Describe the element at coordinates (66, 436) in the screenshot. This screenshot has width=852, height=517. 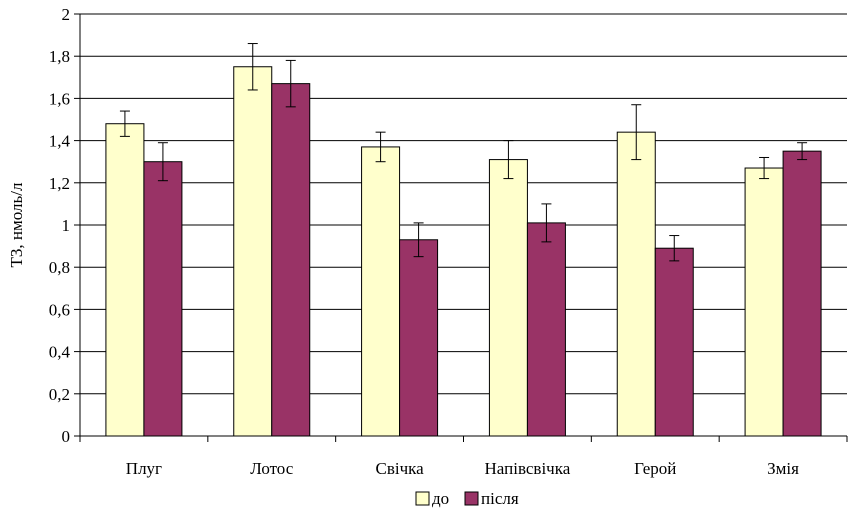
I see `y-tick-label: 0` at that location.